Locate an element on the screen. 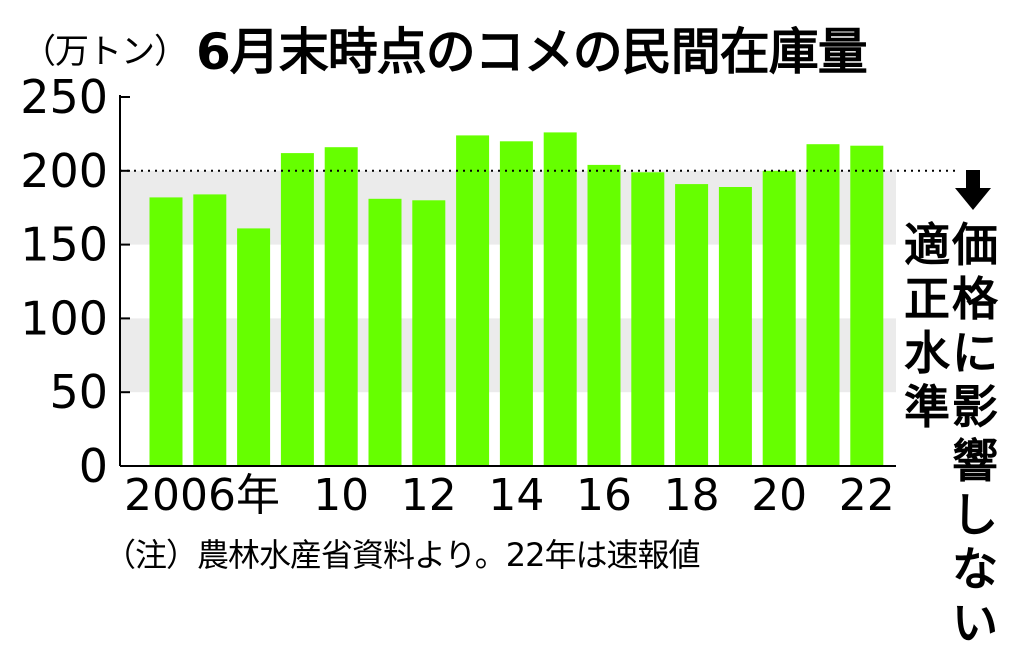  effect-annotation: 価格に影響しない is located at coordinates (975, 434).